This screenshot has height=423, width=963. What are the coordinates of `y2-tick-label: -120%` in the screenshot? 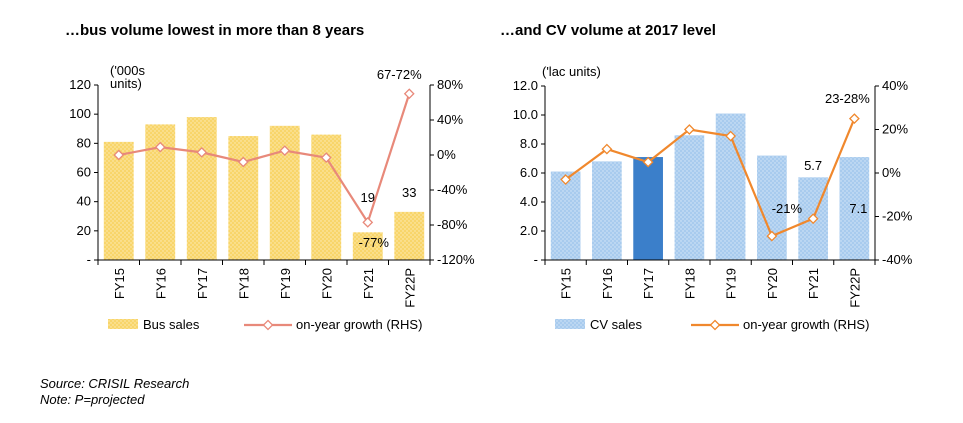 It's located at (456, 259).